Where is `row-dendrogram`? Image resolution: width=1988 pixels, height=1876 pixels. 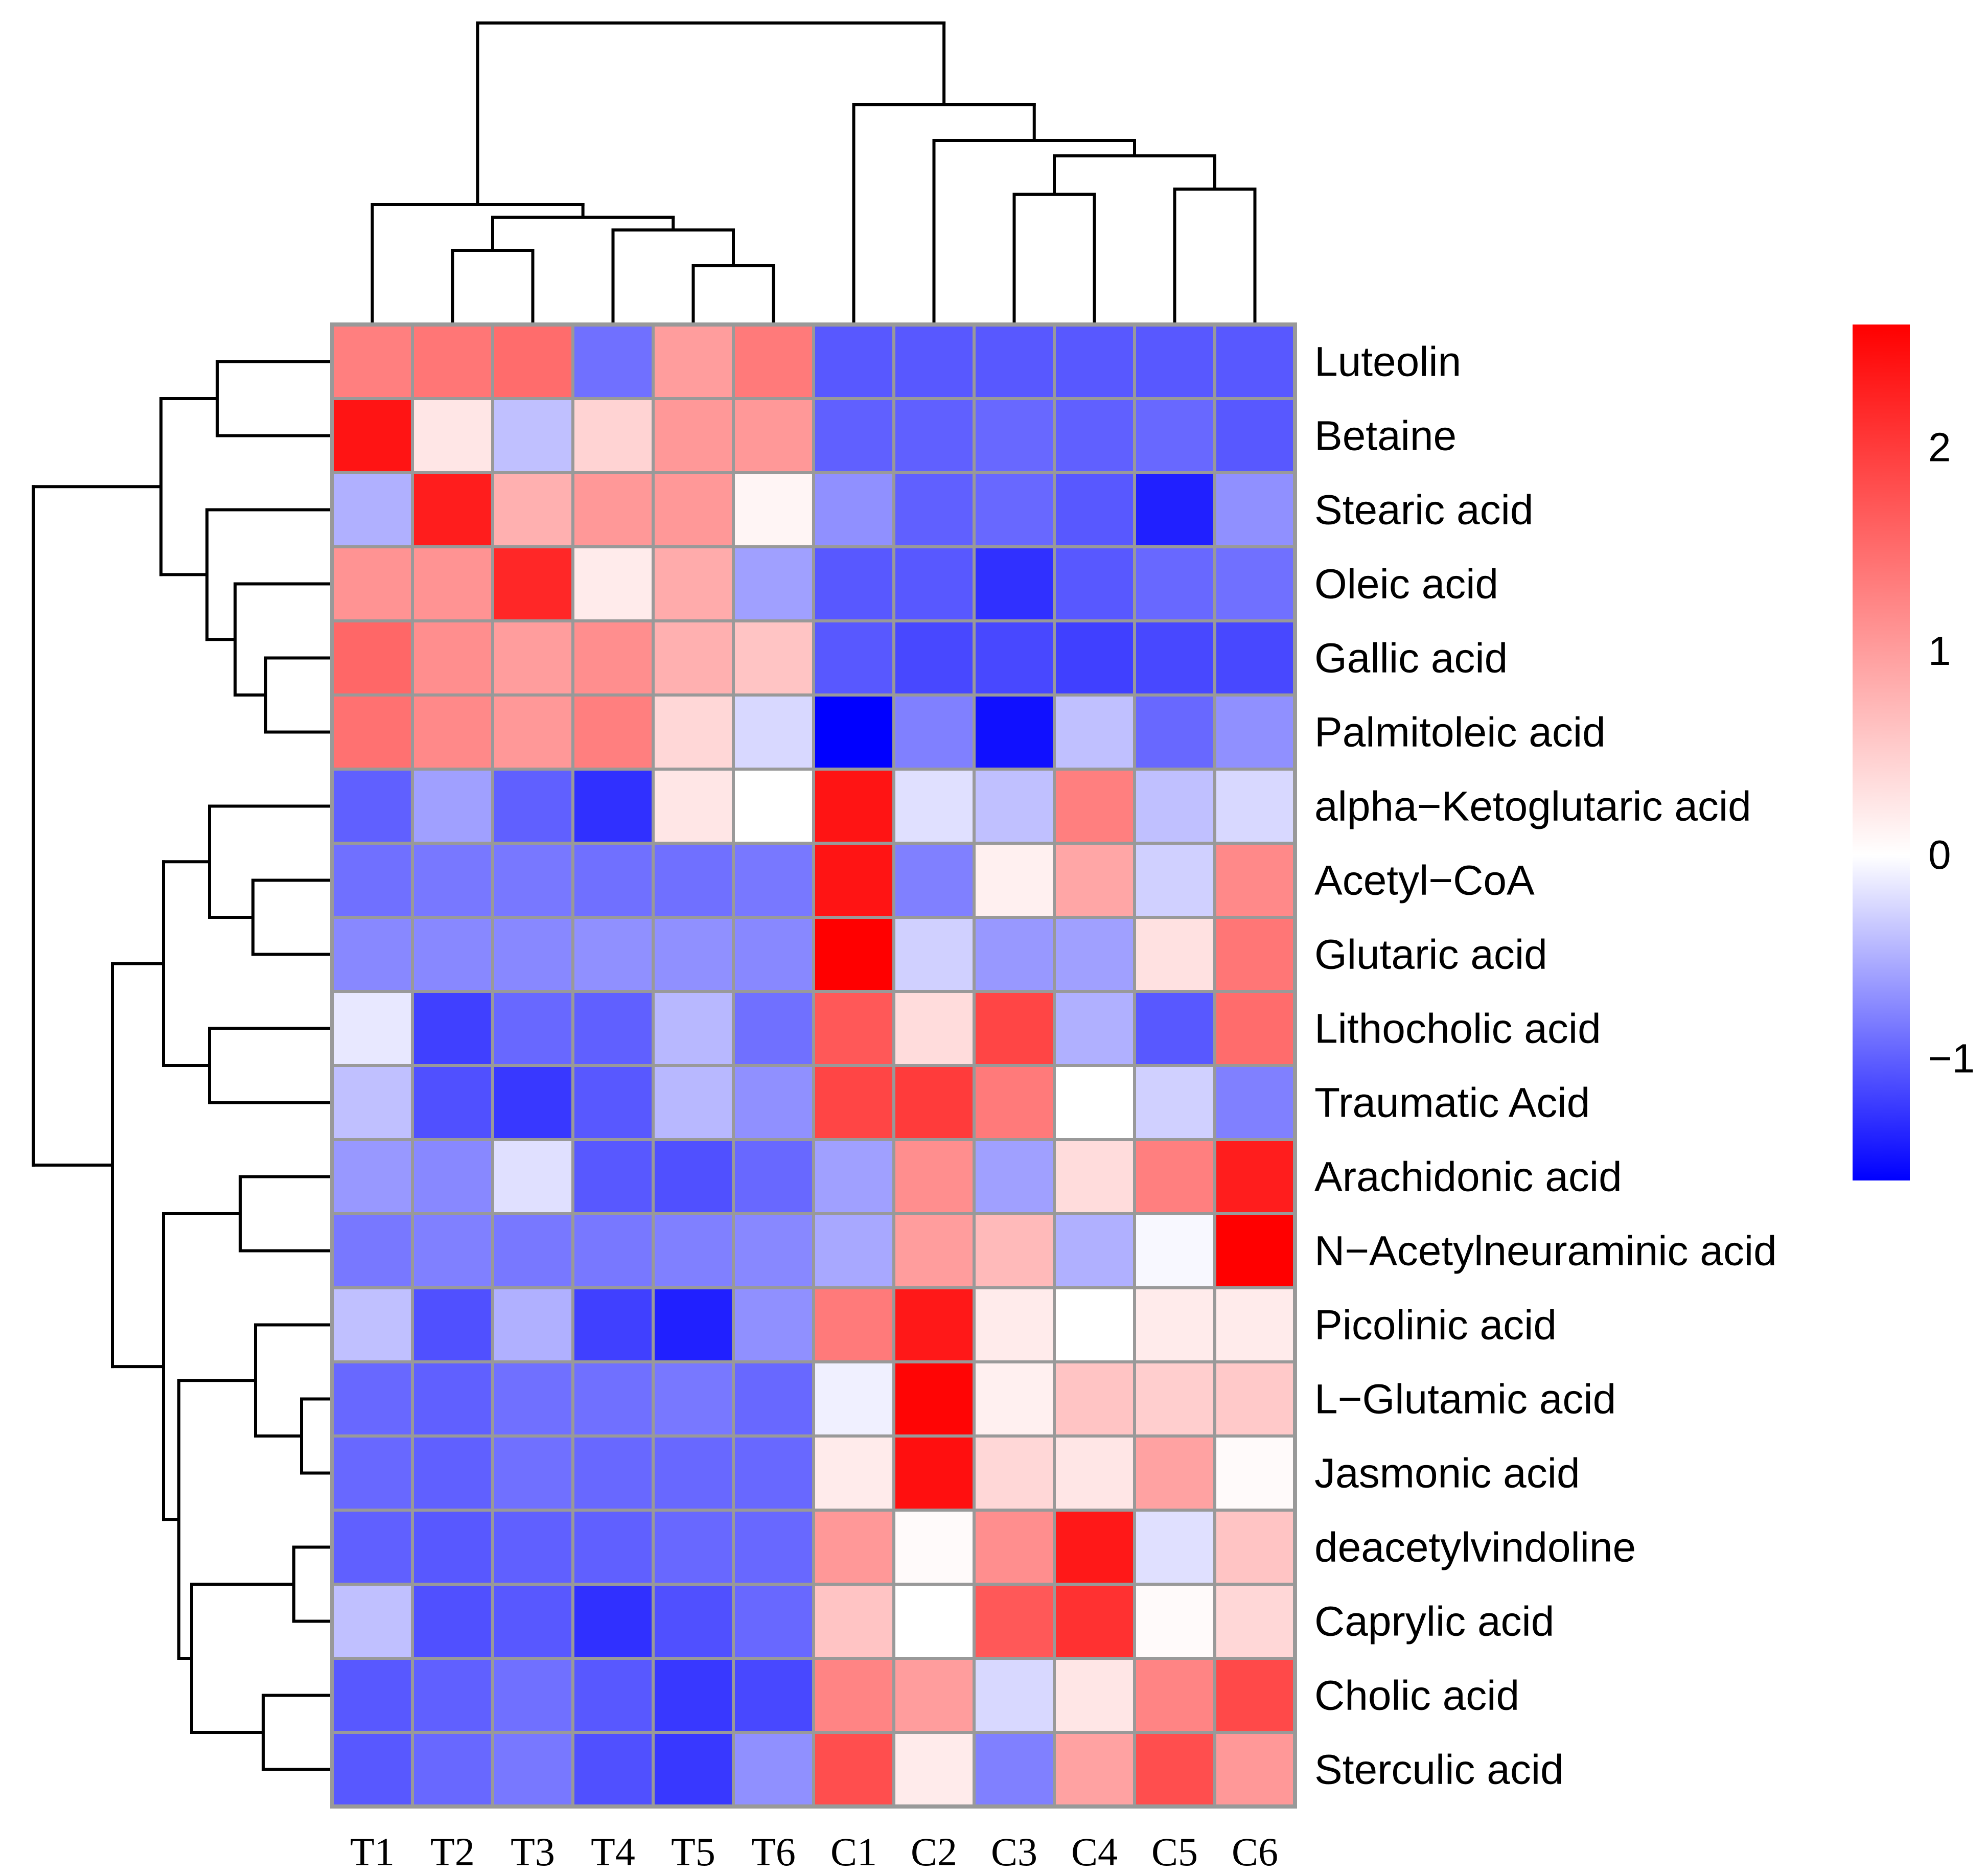 row-dendrogram is located at coordinates (183, 1065).